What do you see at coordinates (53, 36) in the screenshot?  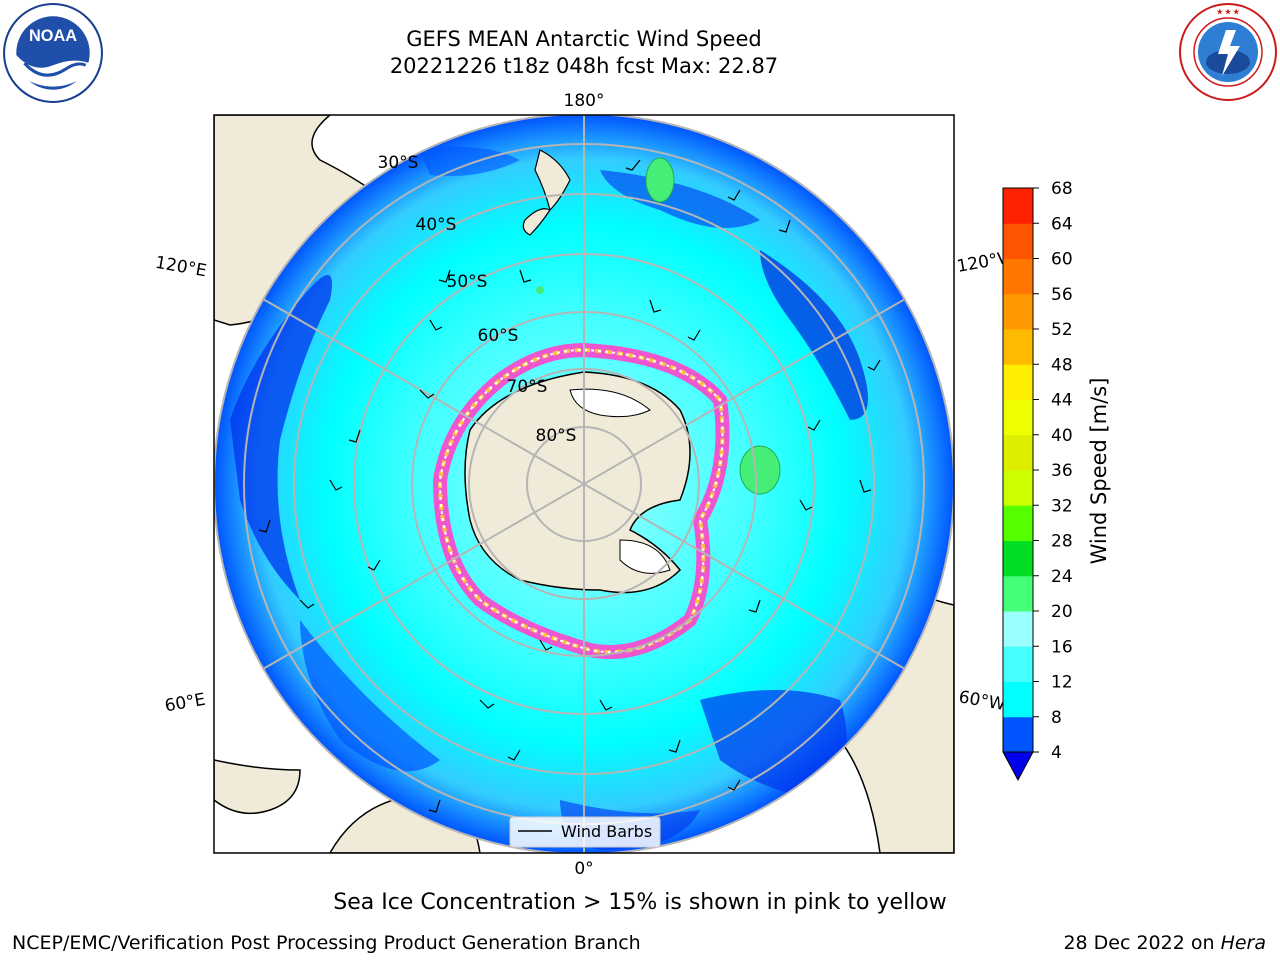 I see `noaa-logo-text: NOAA` at bounding box center [53, 36].